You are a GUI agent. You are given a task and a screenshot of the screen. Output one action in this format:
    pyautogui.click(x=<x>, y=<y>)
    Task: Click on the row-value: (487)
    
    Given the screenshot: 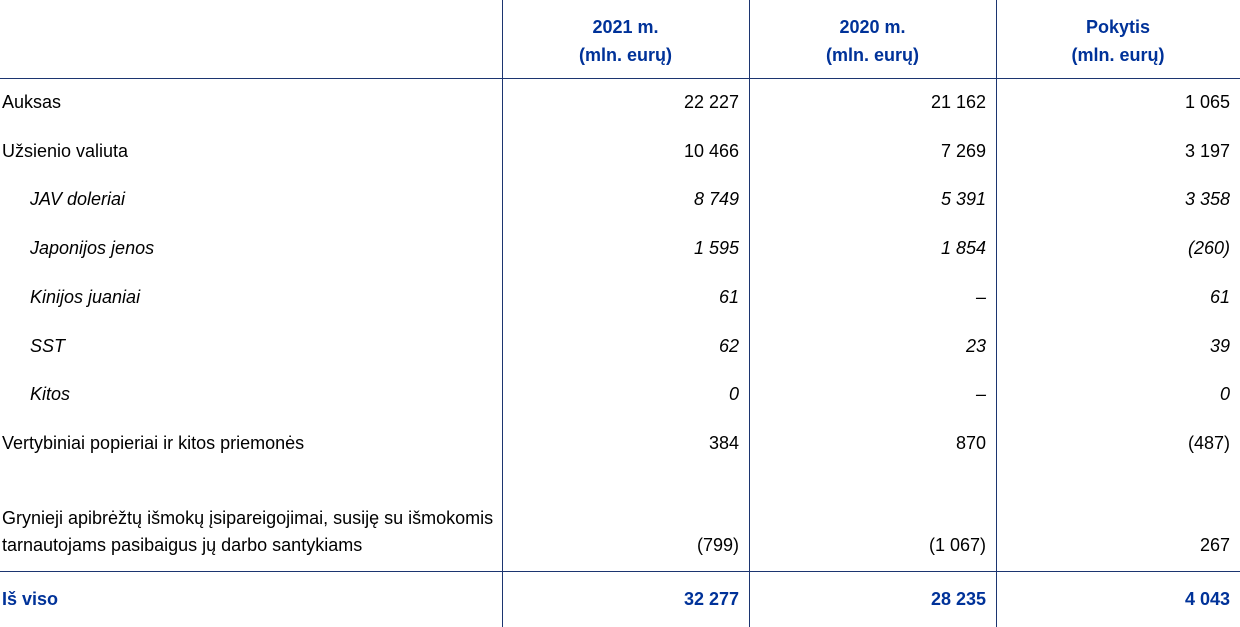 What is the action you would take?
    pyautogui.click(x=1208, y=443)
    